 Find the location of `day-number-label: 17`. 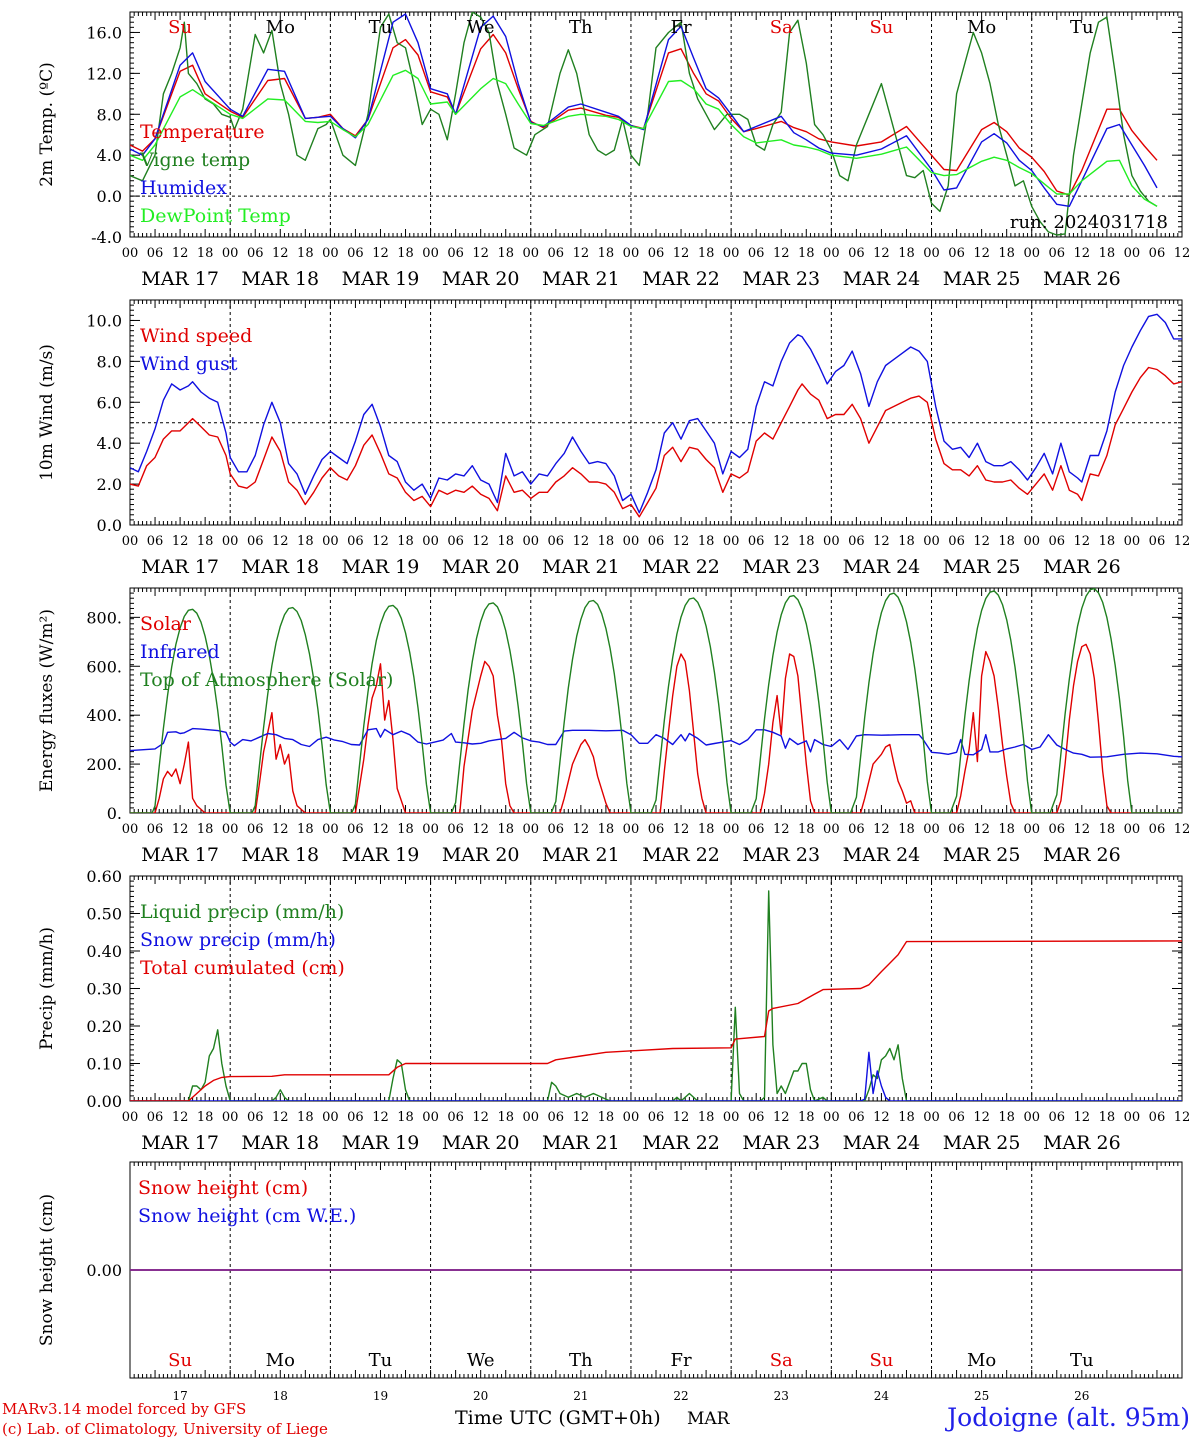

day-number-label: 17 is located at coordinates (179, 1396).